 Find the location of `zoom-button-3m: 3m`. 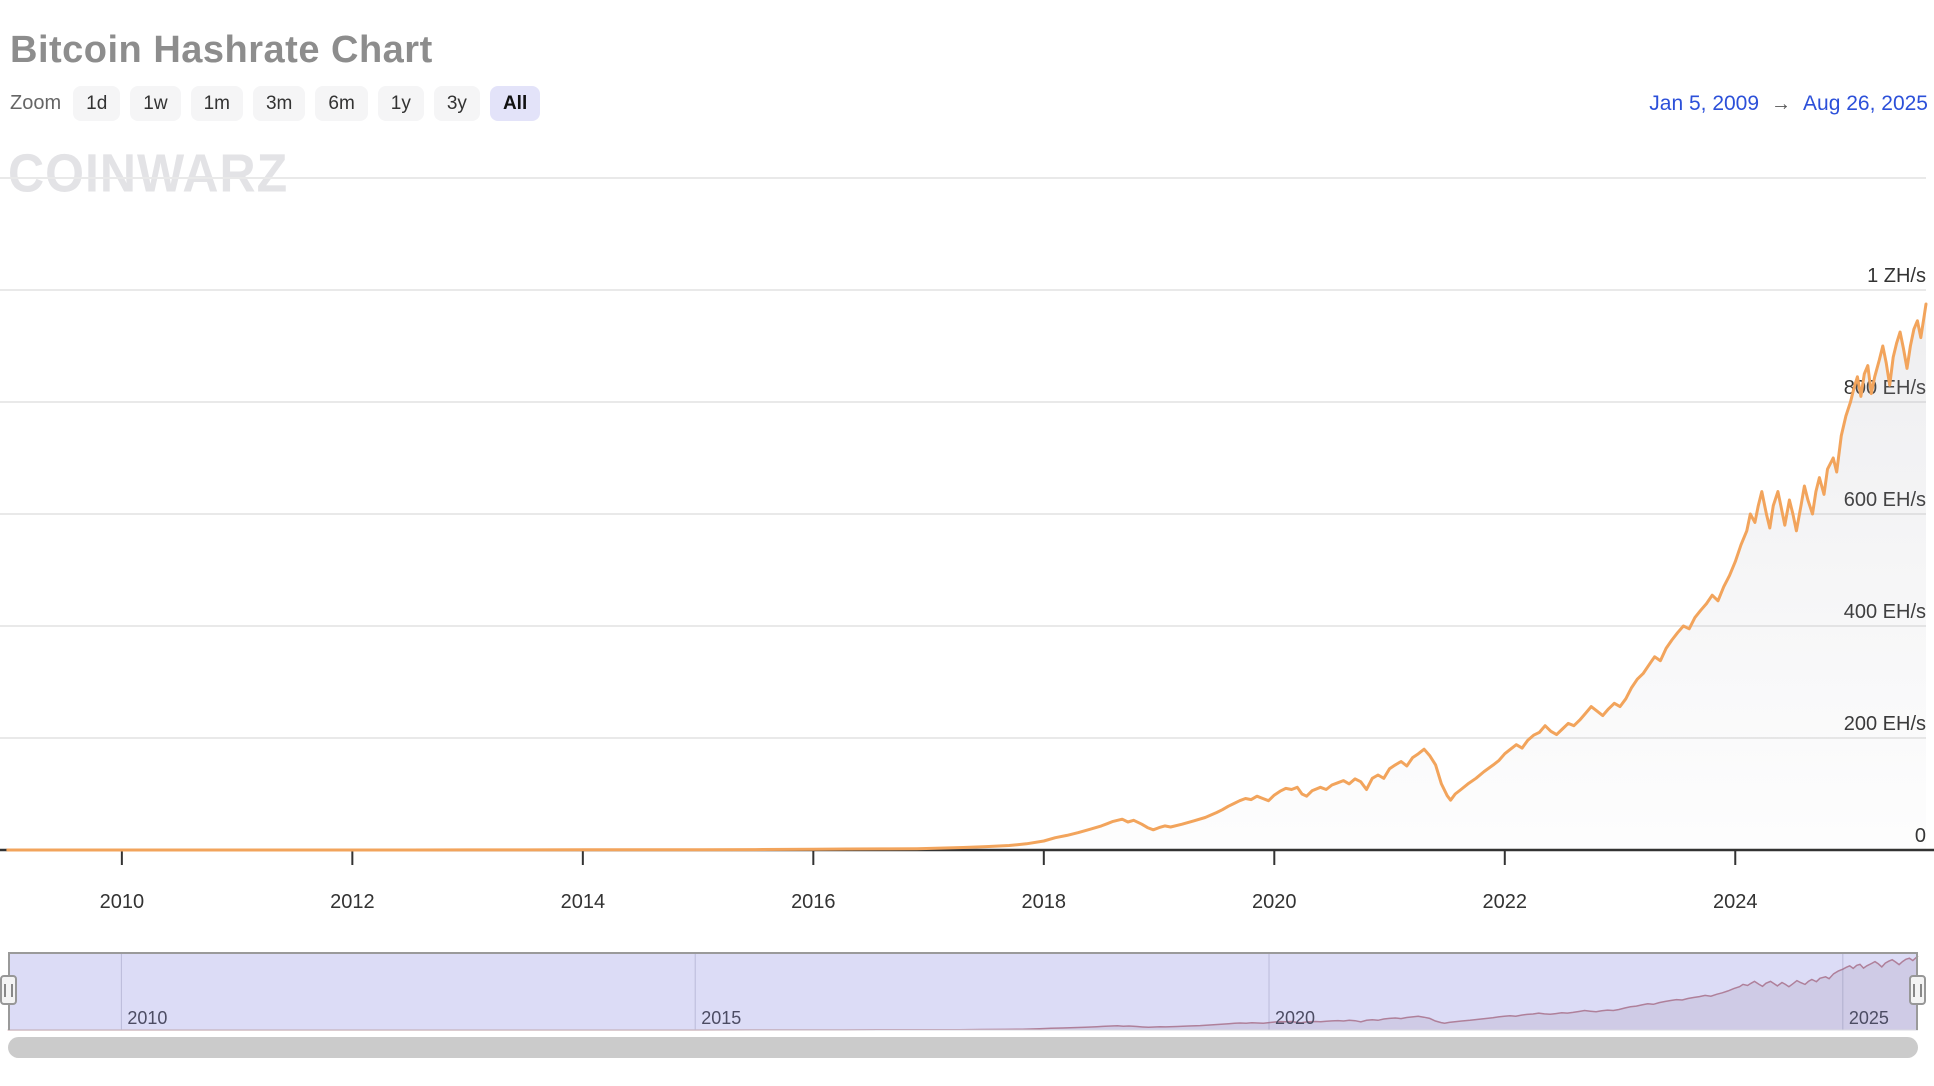

zoom-button-3m: 3m is located at coordinates (279, 103).